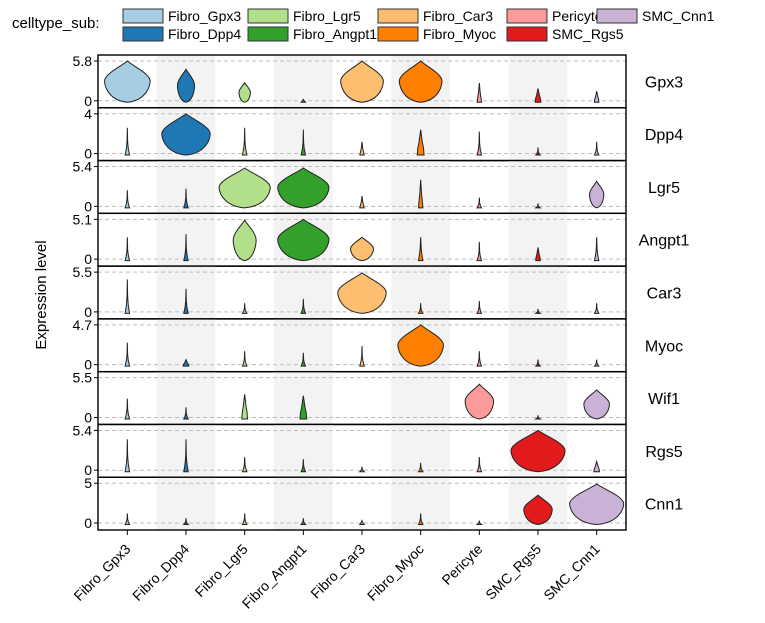  Describe the element at coordinates (597, 504) in the screenshot. I see `violin-cnn1-smc-cnn1` at that location.